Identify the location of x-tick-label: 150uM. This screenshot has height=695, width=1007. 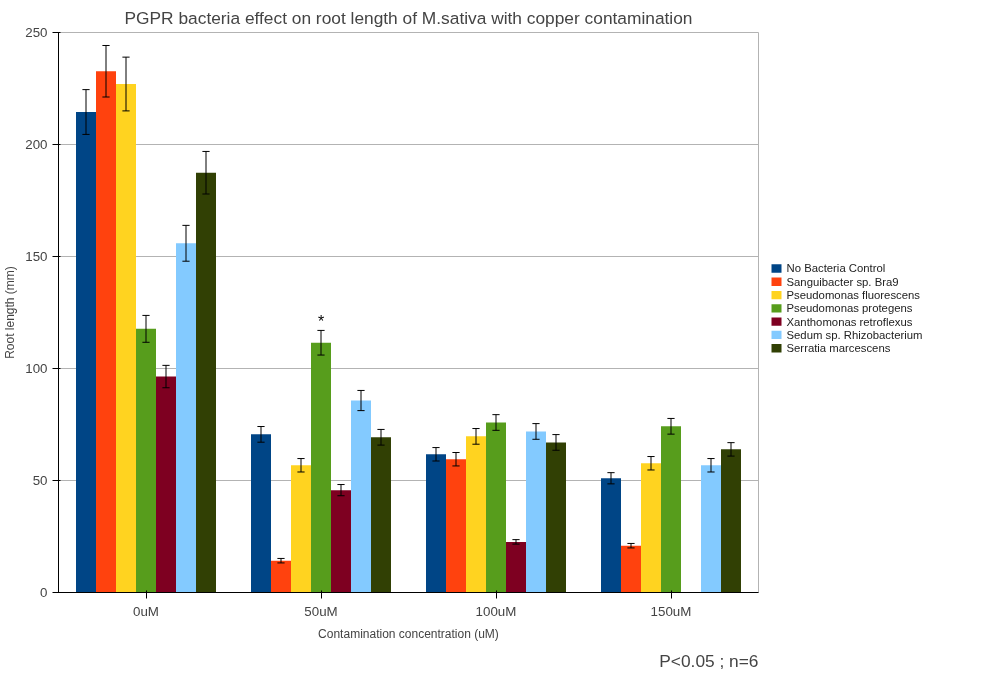
(671, 611).